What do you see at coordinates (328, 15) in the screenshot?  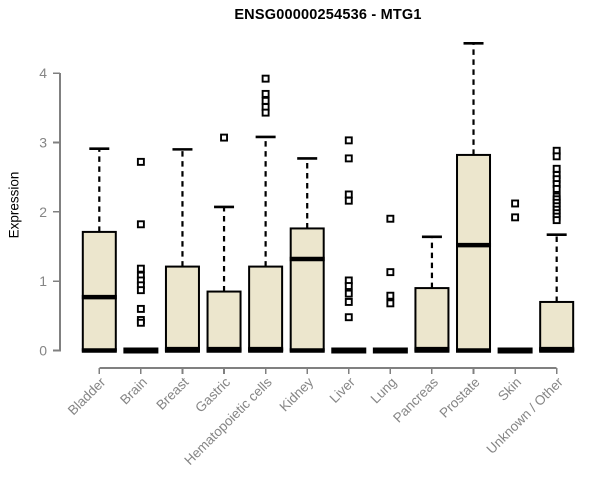 I see `chart-title: ENSG00000254536 - MTG1` at bounding box center [328, 15].